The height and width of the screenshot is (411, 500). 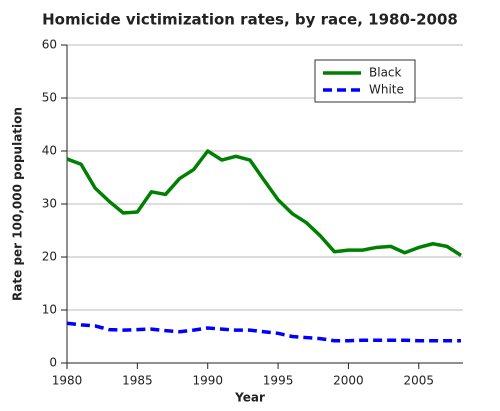 I want to click on x-tick-label: 1990, so click(x=207, y=381).